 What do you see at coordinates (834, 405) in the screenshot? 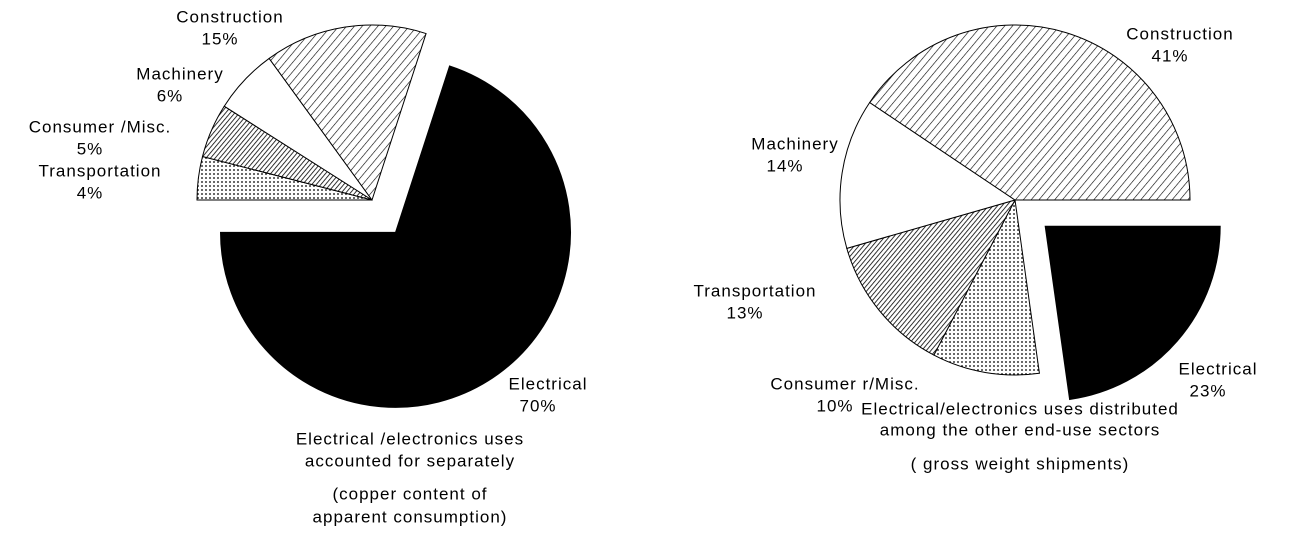
I see `slice-value-label: 10%` at bounding box center [834, 405].